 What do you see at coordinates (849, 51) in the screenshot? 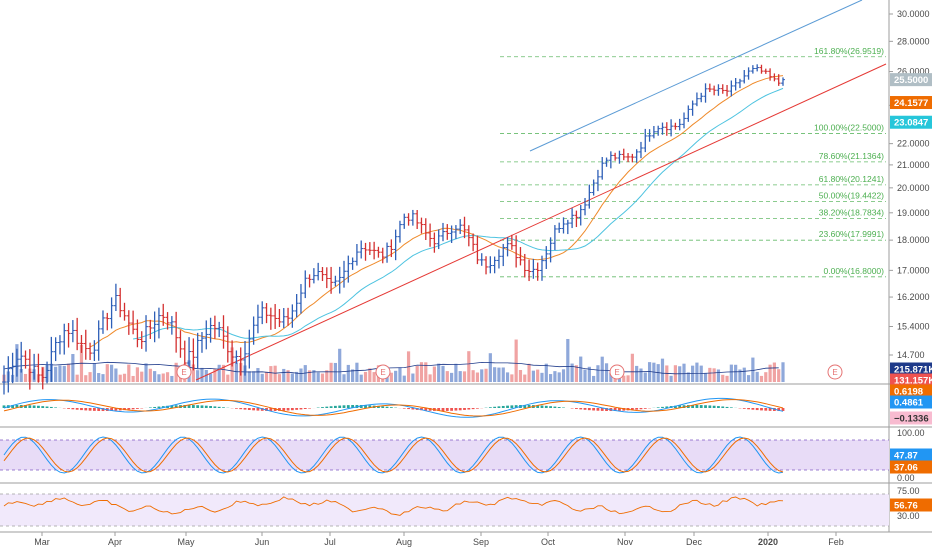
I see `fib-level-label: 161.80%(26.9519)` at bounding box center [849, 51].